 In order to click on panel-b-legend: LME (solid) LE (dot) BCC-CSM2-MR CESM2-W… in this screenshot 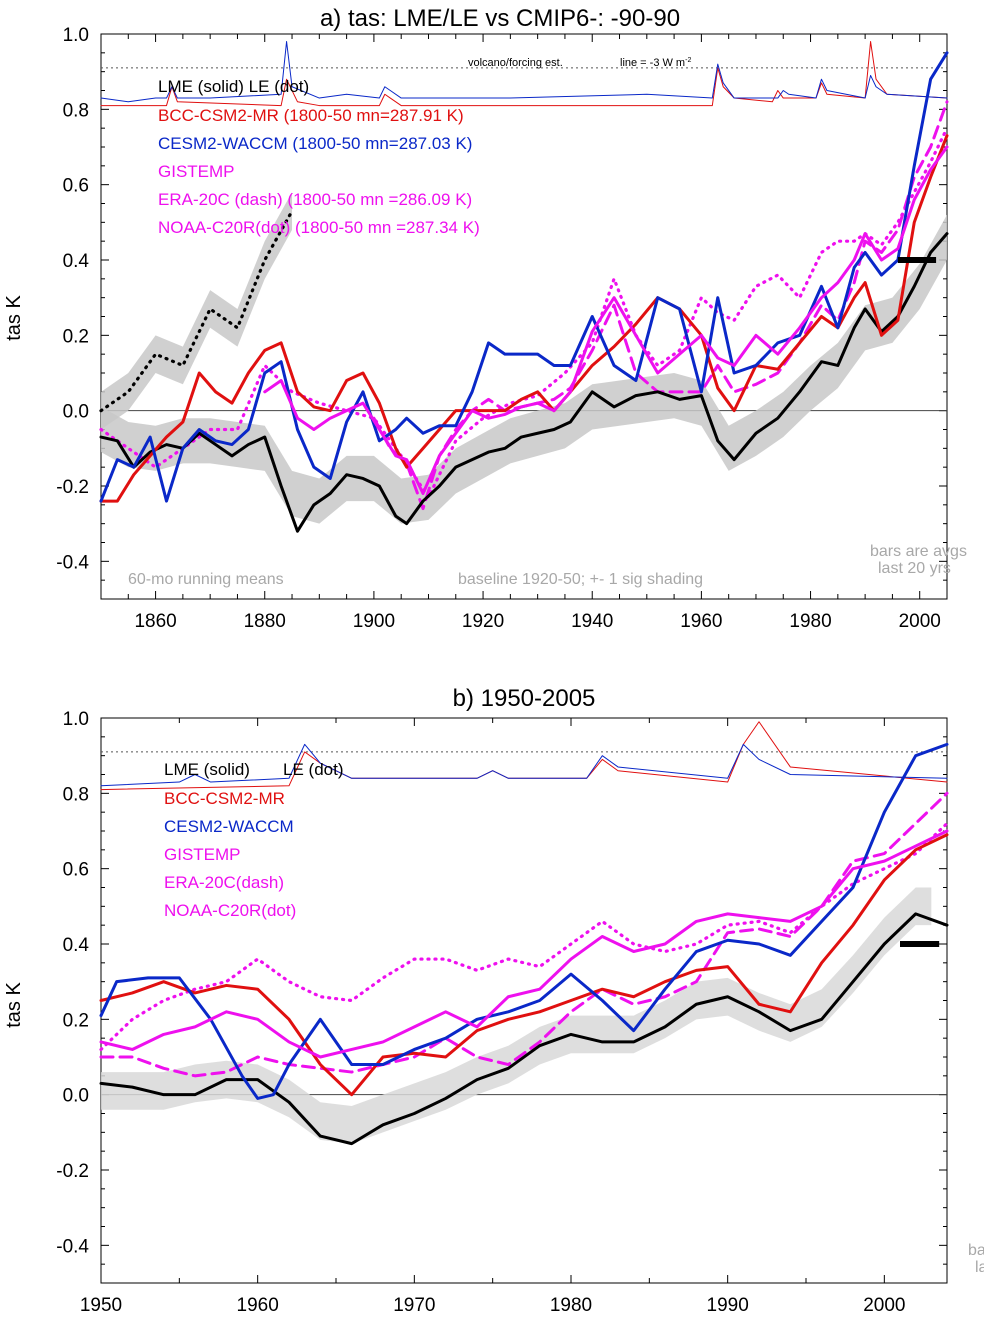, I will do `click(254, 840)`.